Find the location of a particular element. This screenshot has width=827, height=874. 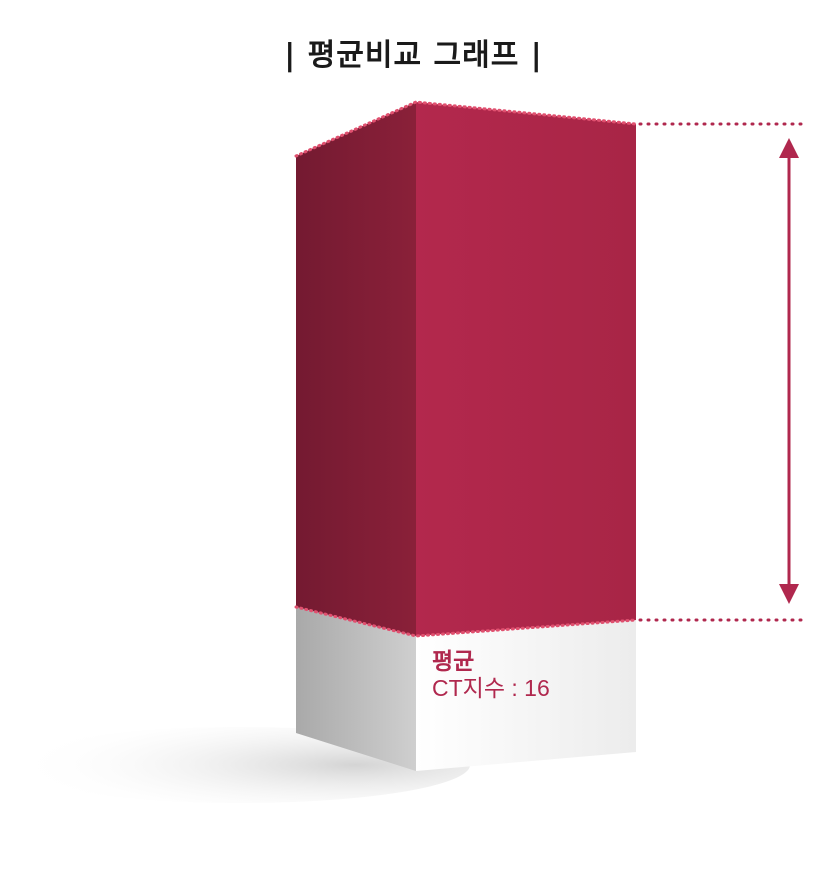

page-title: | 평균비교 그래프 | is located at coordinates (413, 55).